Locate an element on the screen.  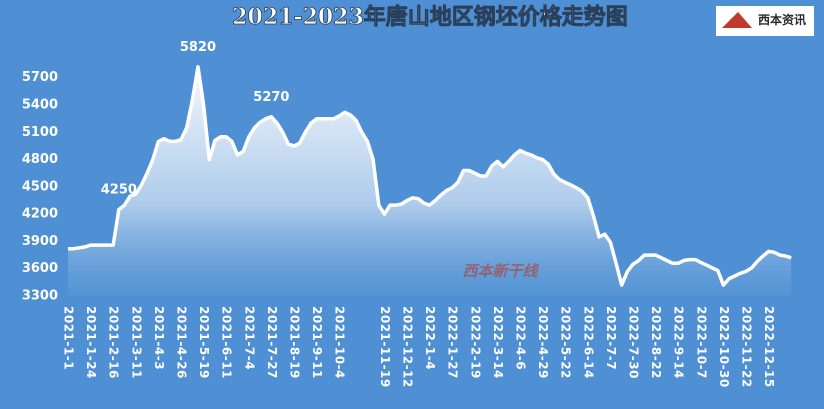
x-tick-label: 2022-11-22 is located at coordinates (747, 347).